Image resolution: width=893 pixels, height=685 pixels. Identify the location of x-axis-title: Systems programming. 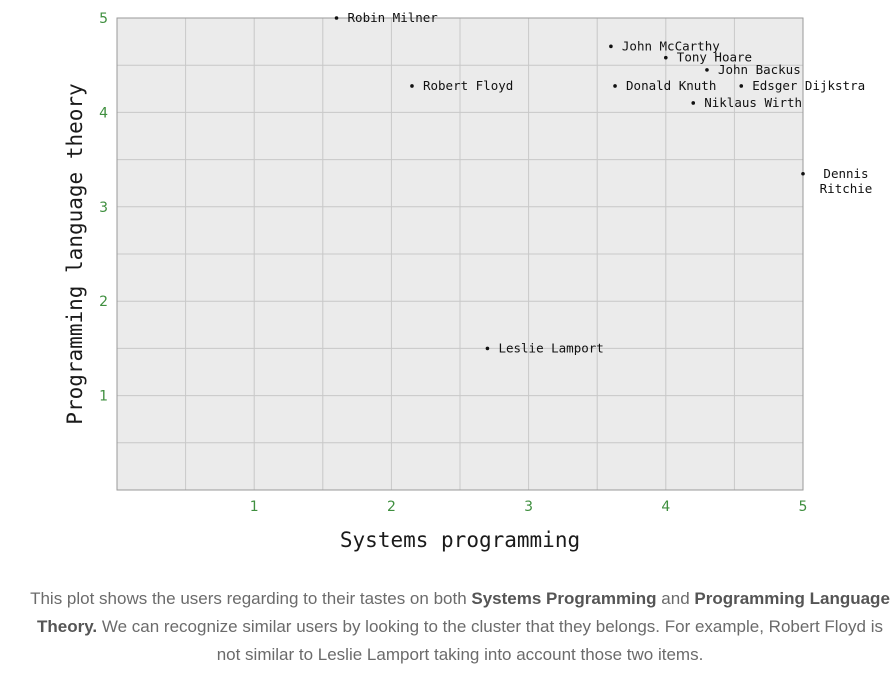
(460, 540).